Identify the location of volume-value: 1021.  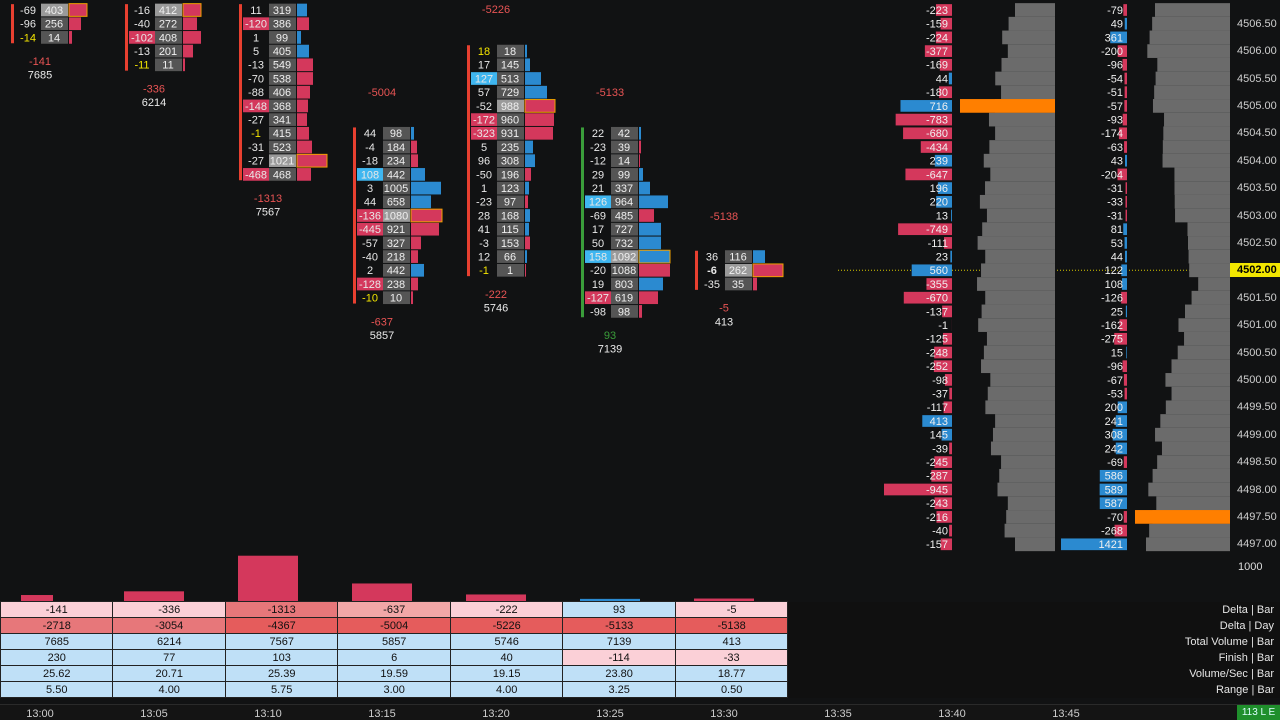
(282, 162).